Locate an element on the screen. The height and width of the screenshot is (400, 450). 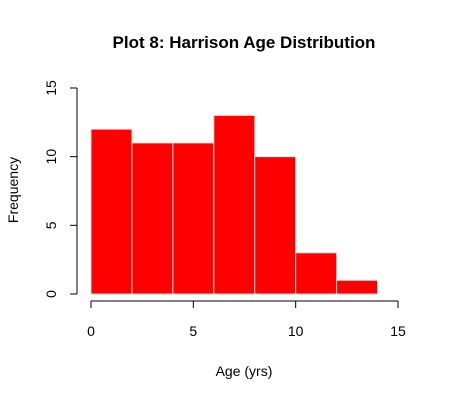
y-axis-label: Frequency is located at coordinates (13, 190).